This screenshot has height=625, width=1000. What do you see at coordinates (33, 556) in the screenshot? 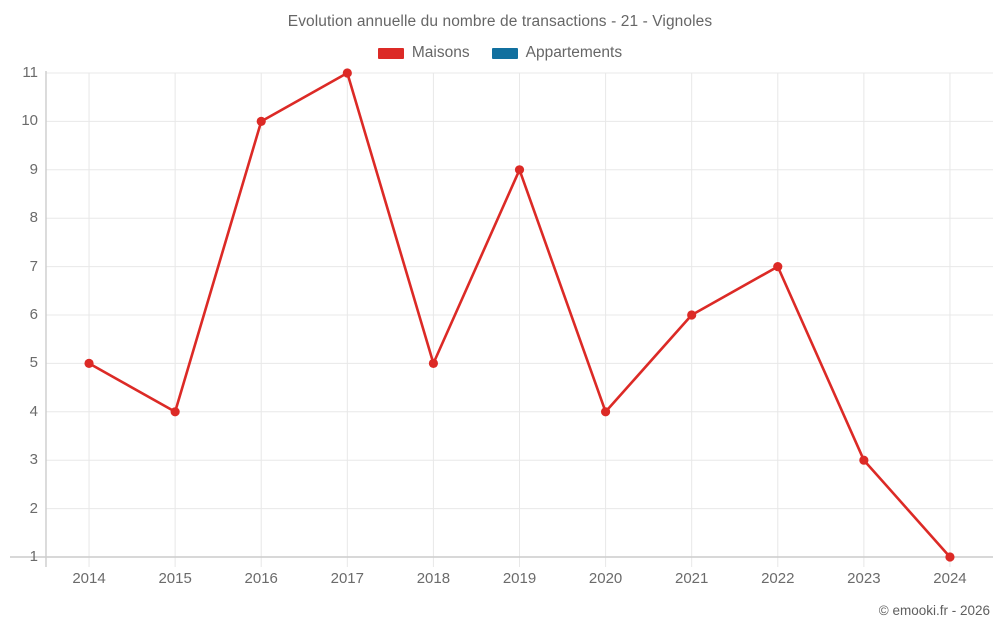
I see `y-tick-label: 1` at bounding box center [33, 556].